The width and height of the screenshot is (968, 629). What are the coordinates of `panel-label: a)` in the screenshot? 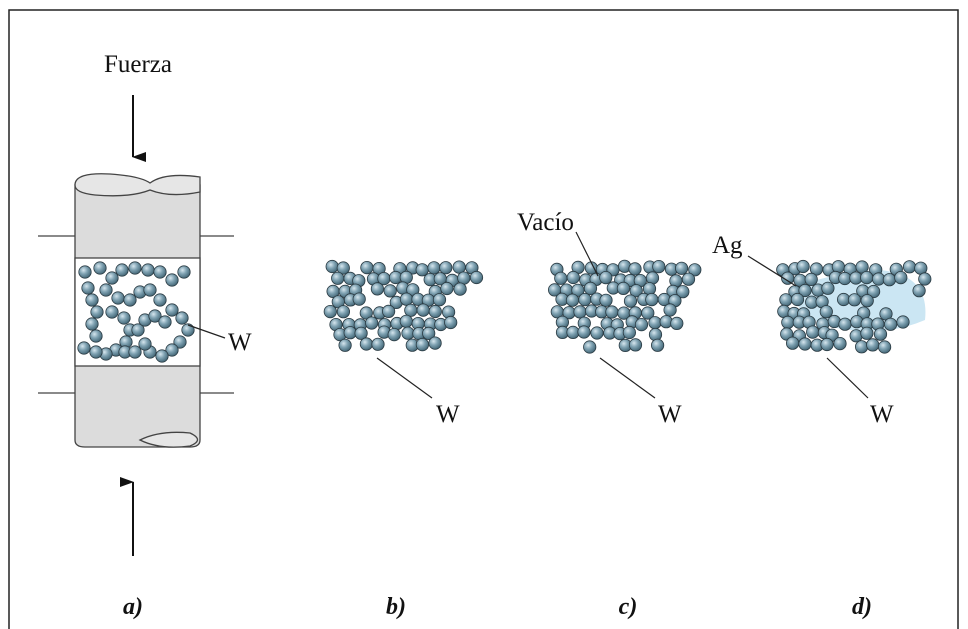 It's located at (133, 607).